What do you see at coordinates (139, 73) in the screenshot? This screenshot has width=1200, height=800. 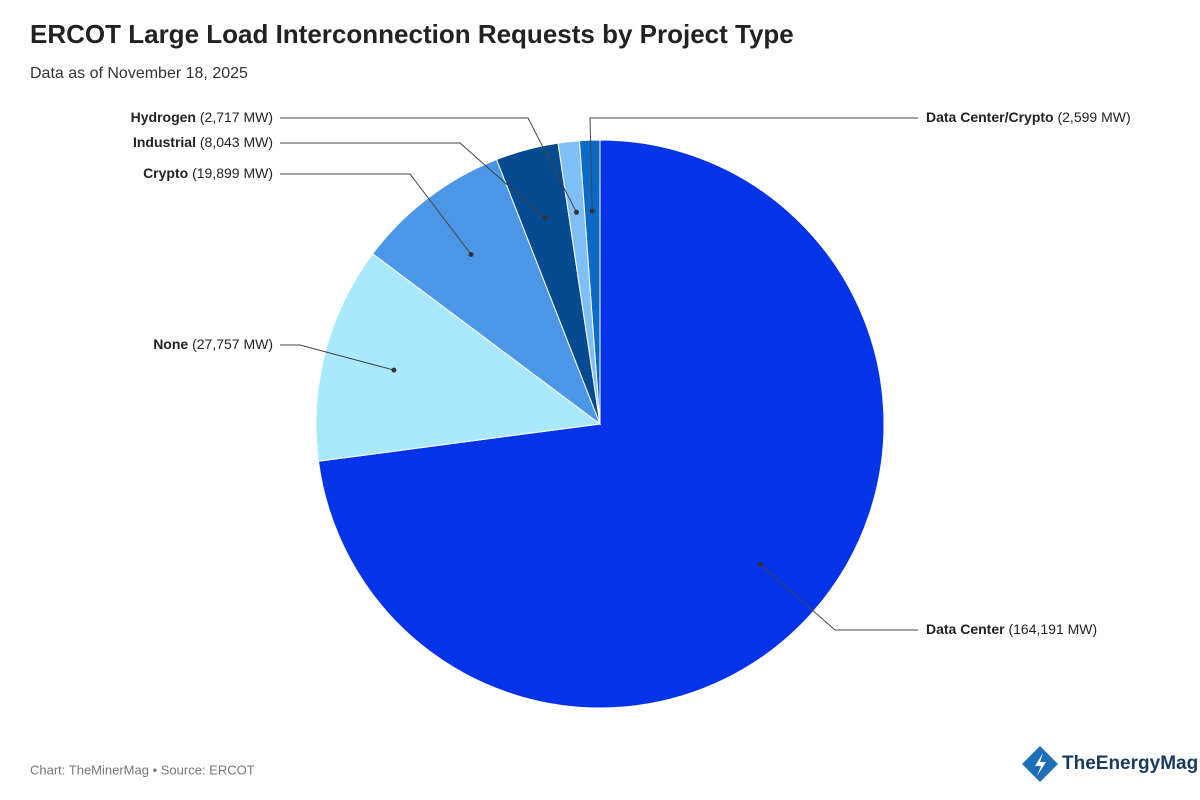 I see `chart-subtitle: Data as of November 18, 2025` at bounding box center [139, 73].